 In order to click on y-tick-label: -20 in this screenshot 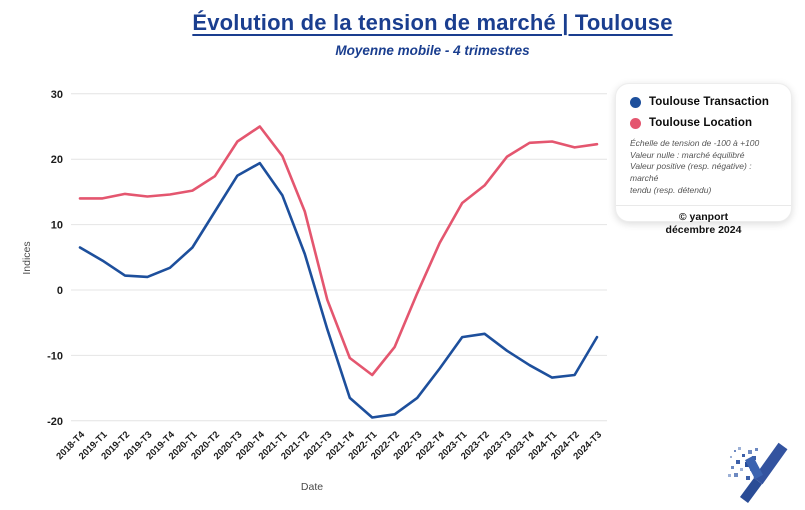, I will do `click(55, 422)`.